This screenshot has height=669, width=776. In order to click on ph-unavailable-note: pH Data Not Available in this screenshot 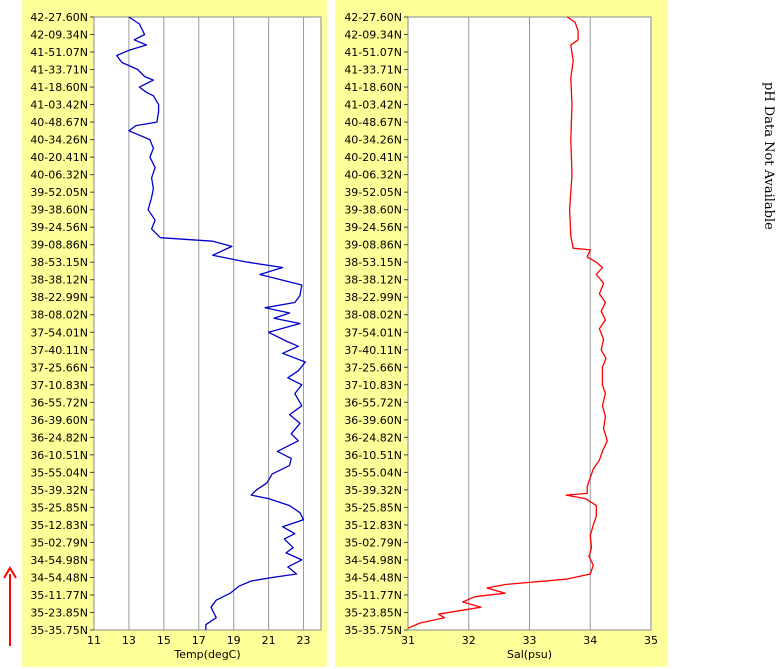, I will do `click(768, 156)`.